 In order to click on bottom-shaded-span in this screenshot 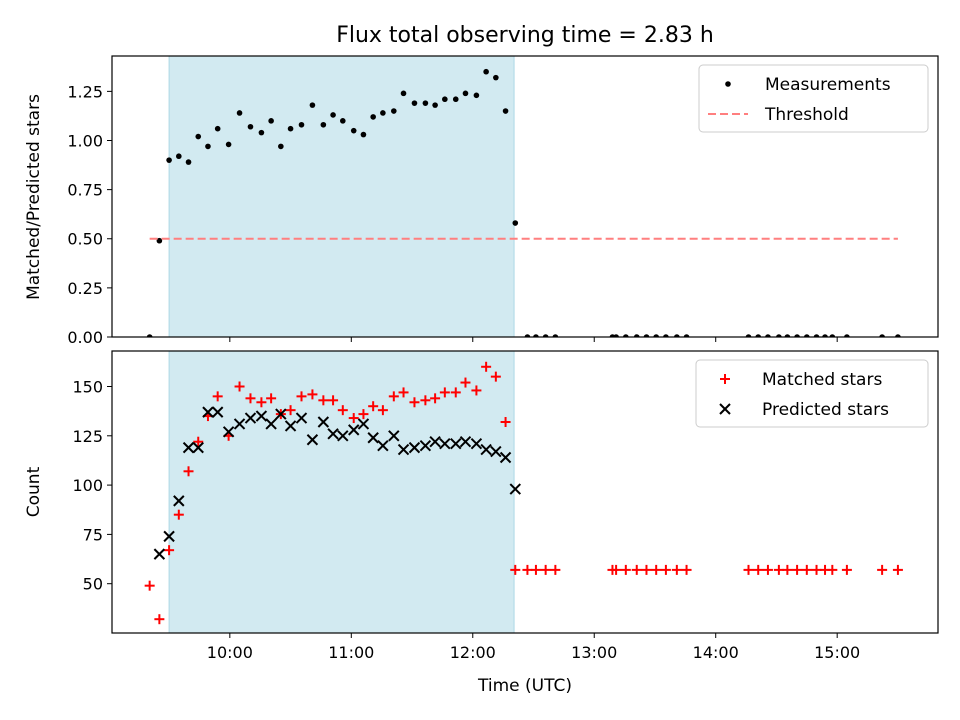, I will do `click(342, 492)`.